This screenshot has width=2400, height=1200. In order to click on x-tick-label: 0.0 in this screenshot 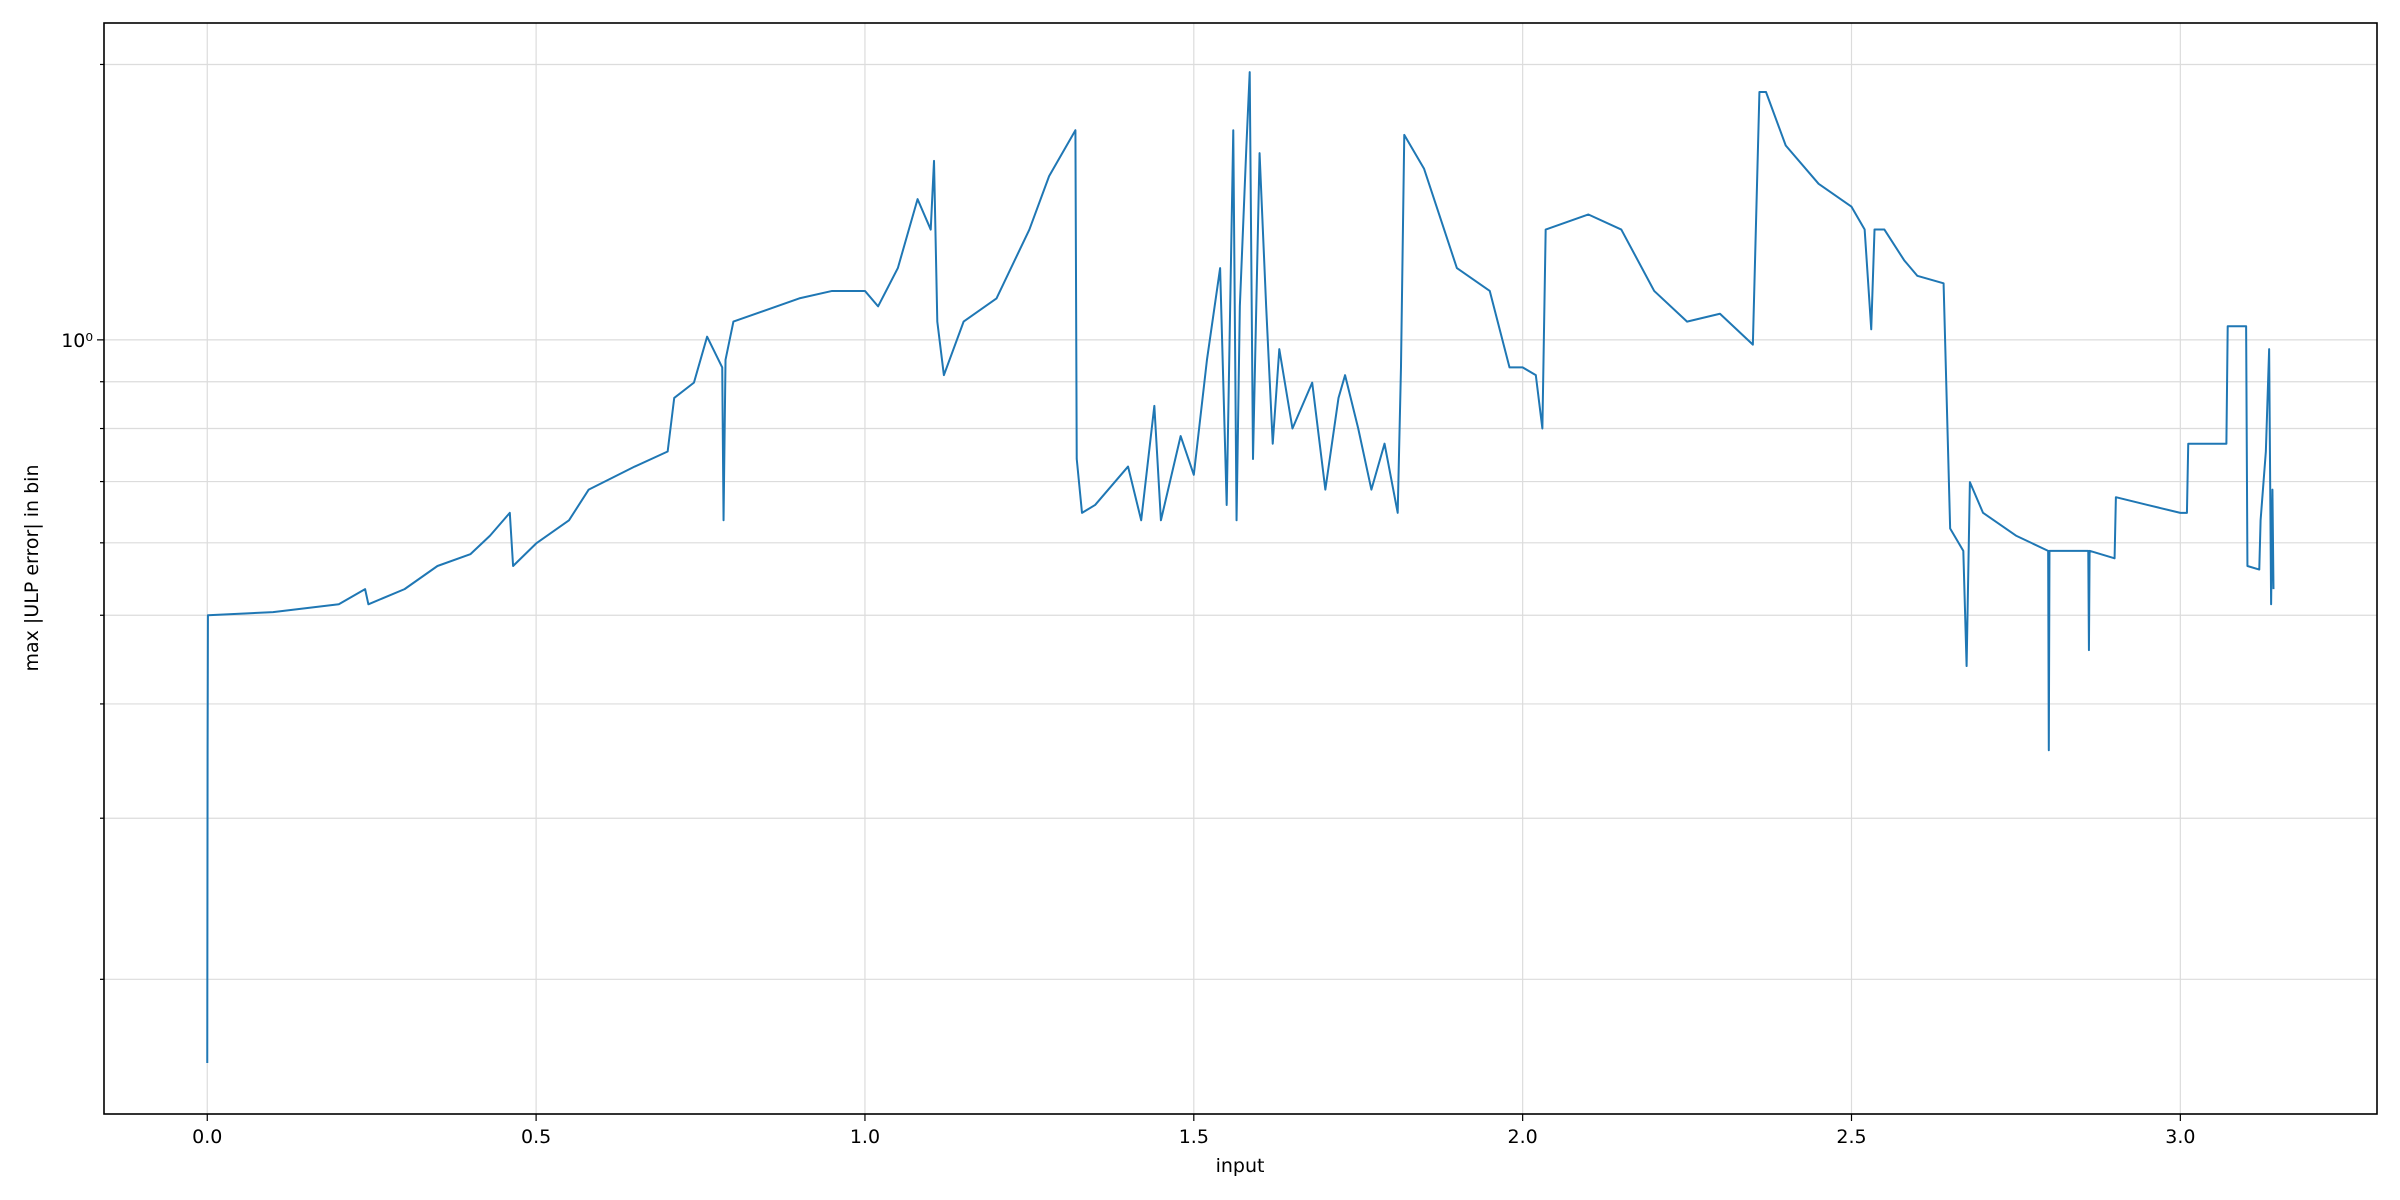, I will do `click(207, 1137)`.